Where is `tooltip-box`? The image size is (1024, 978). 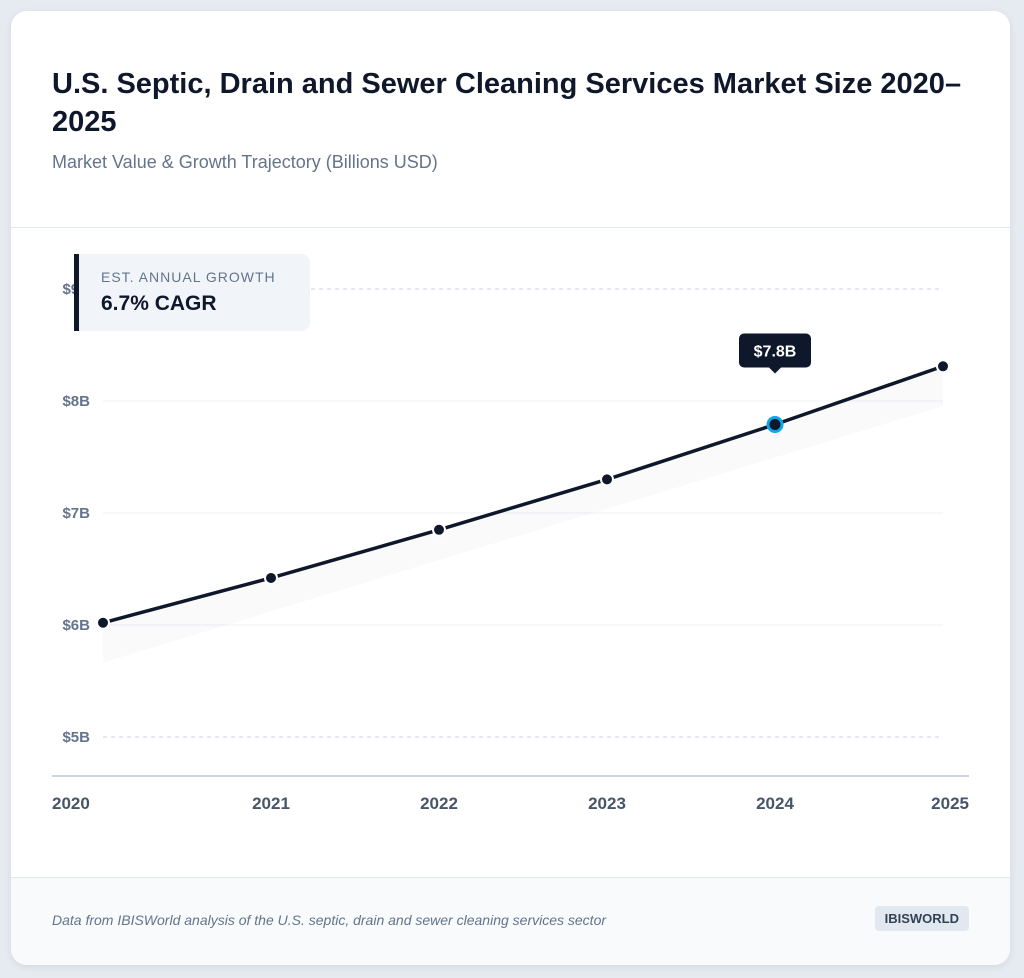 tooltip-box is located at coordinates (775, 350).